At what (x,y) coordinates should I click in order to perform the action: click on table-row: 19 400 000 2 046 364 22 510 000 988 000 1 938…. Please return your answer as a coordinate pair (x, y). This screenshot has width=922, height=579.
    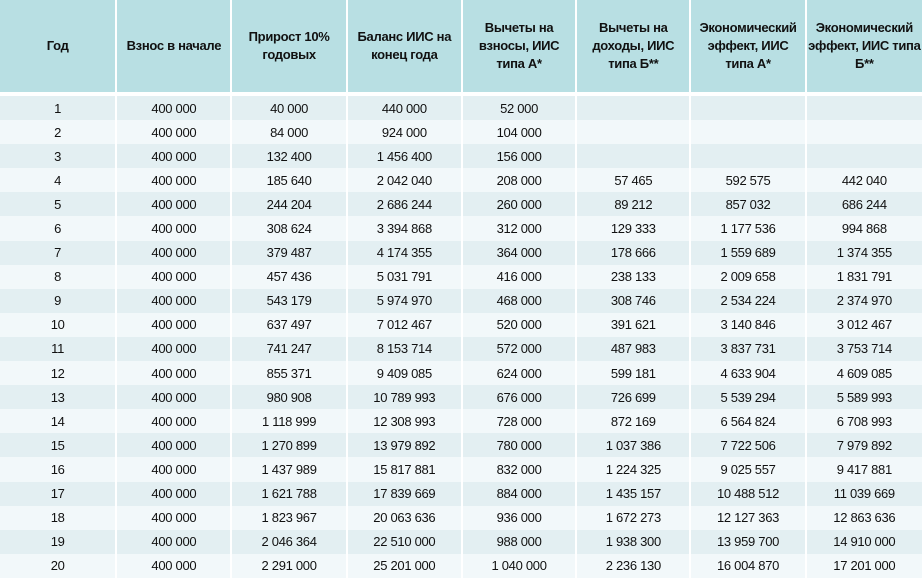
    Looking at the image, I should click on (461, 541).